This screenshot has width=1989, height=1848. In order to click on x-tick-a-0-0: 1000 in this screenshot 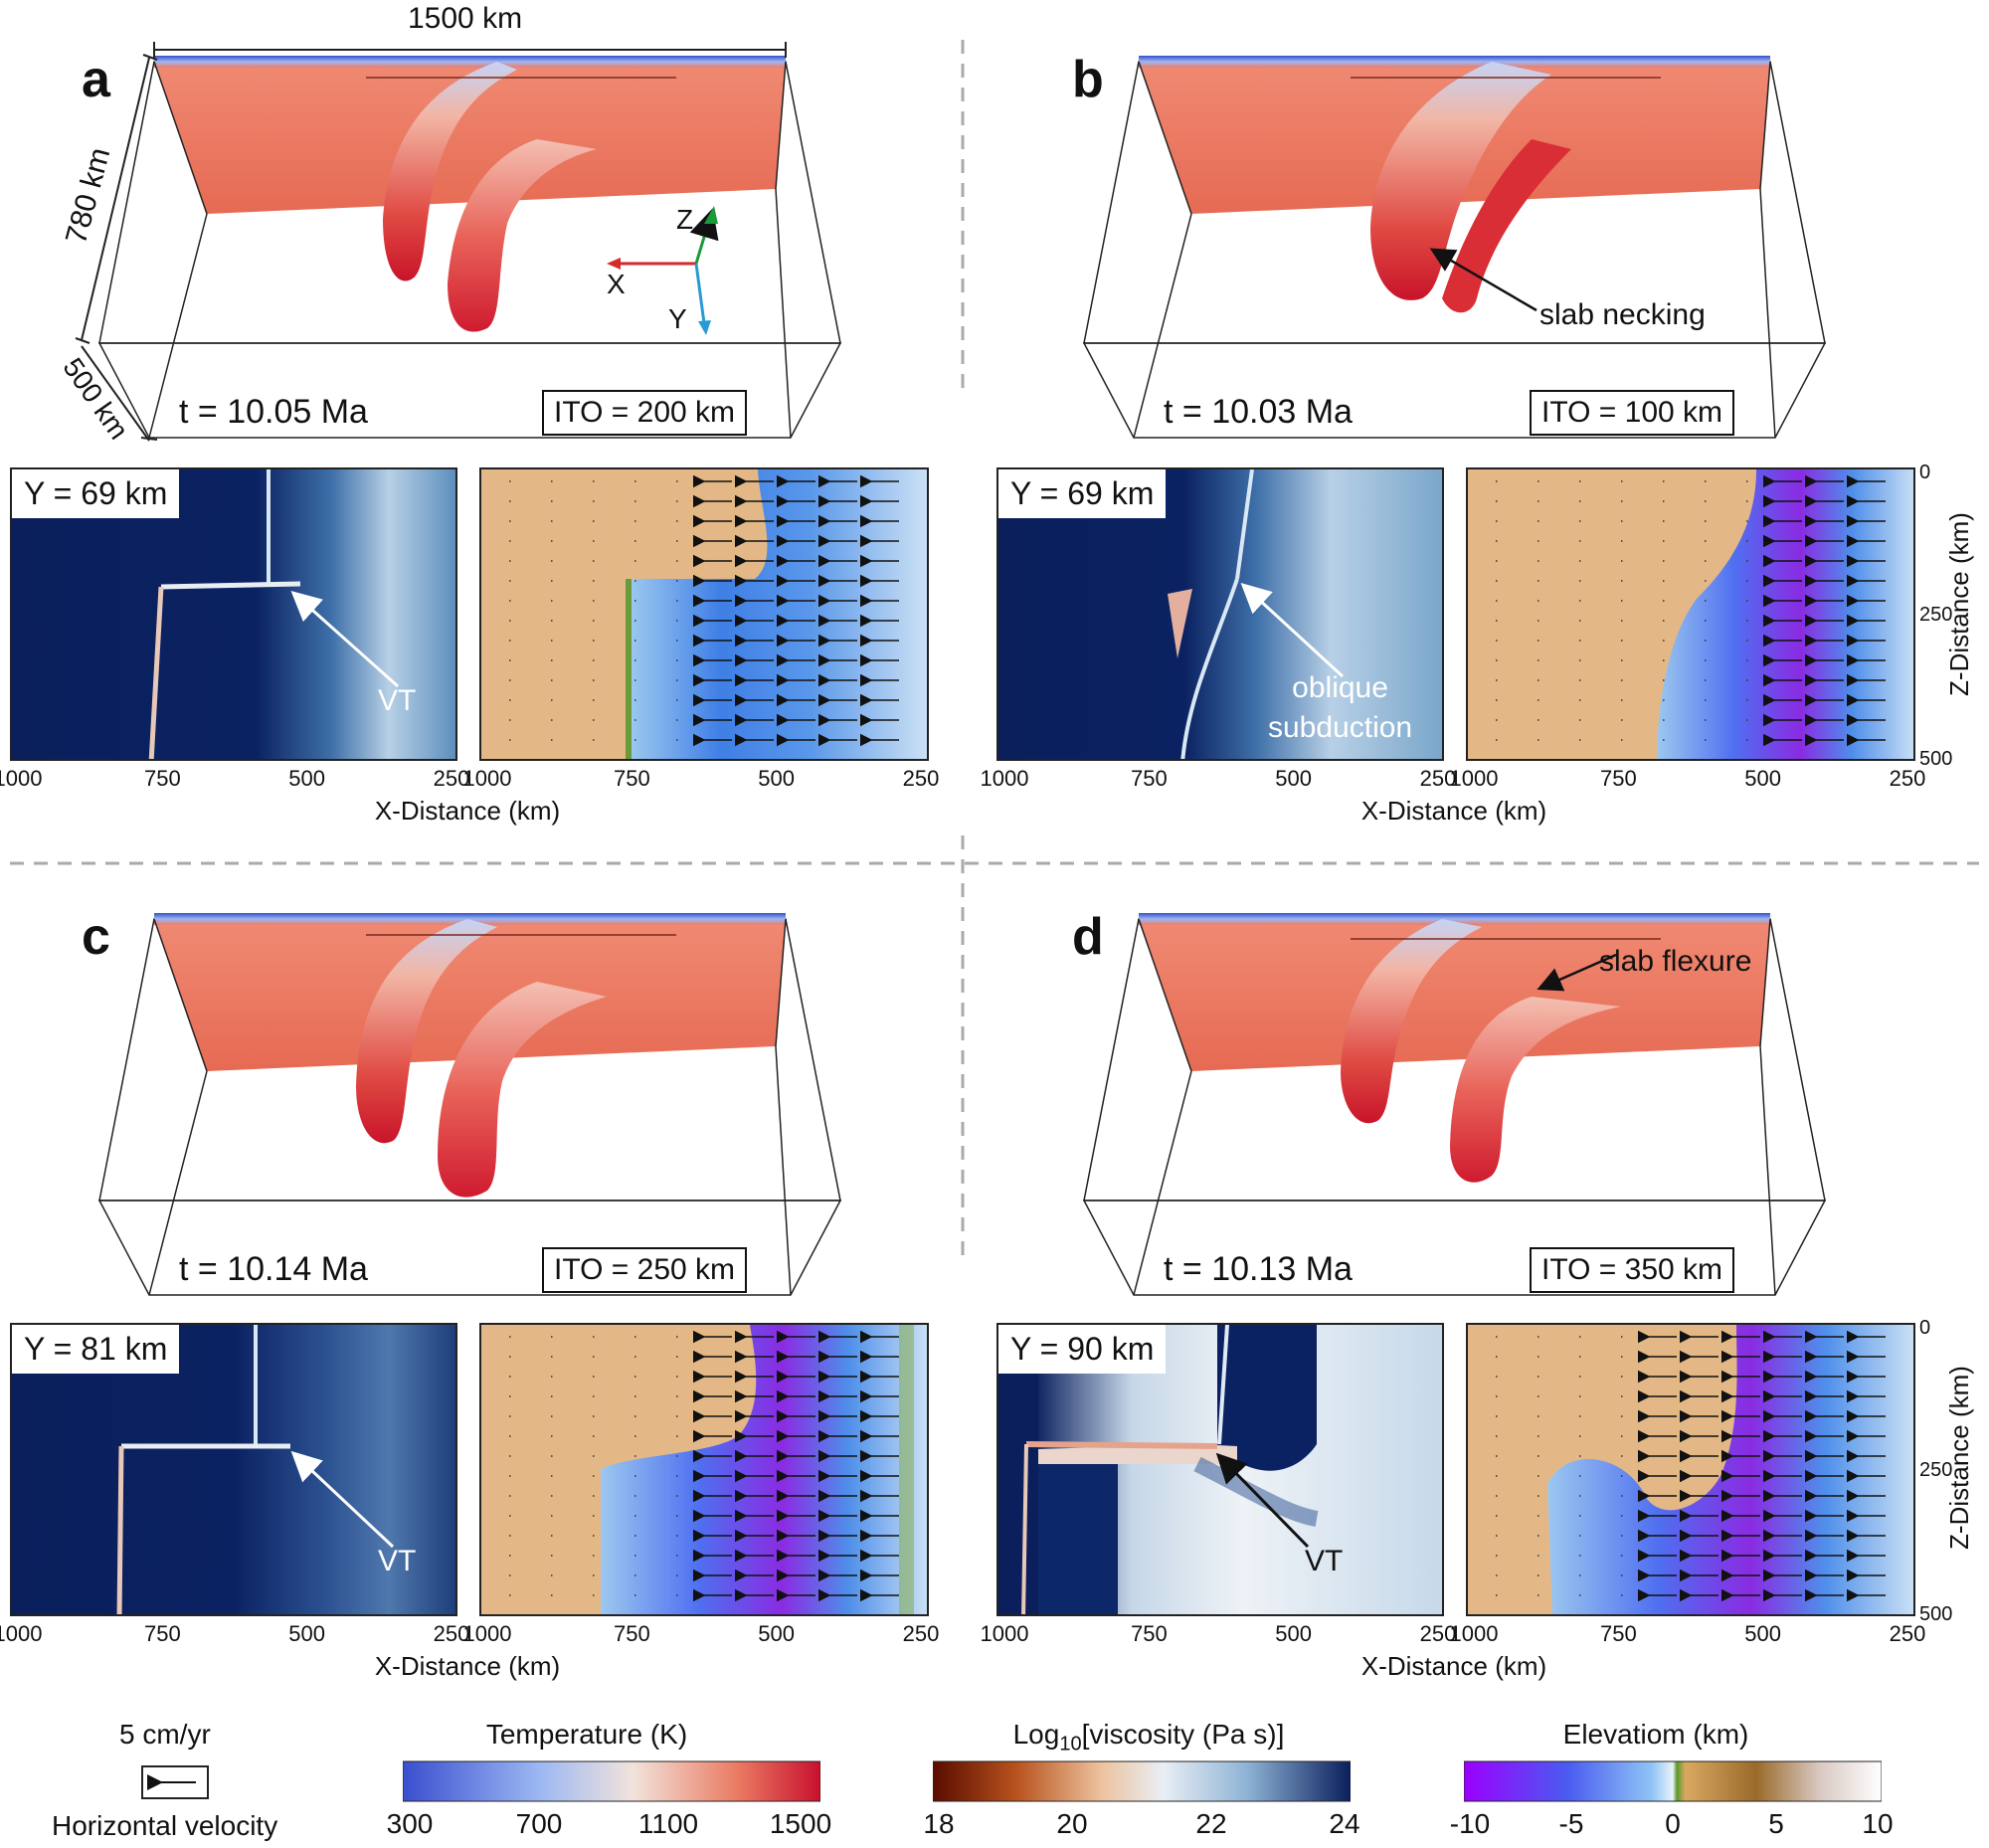, I will do `click(22, 778)`.